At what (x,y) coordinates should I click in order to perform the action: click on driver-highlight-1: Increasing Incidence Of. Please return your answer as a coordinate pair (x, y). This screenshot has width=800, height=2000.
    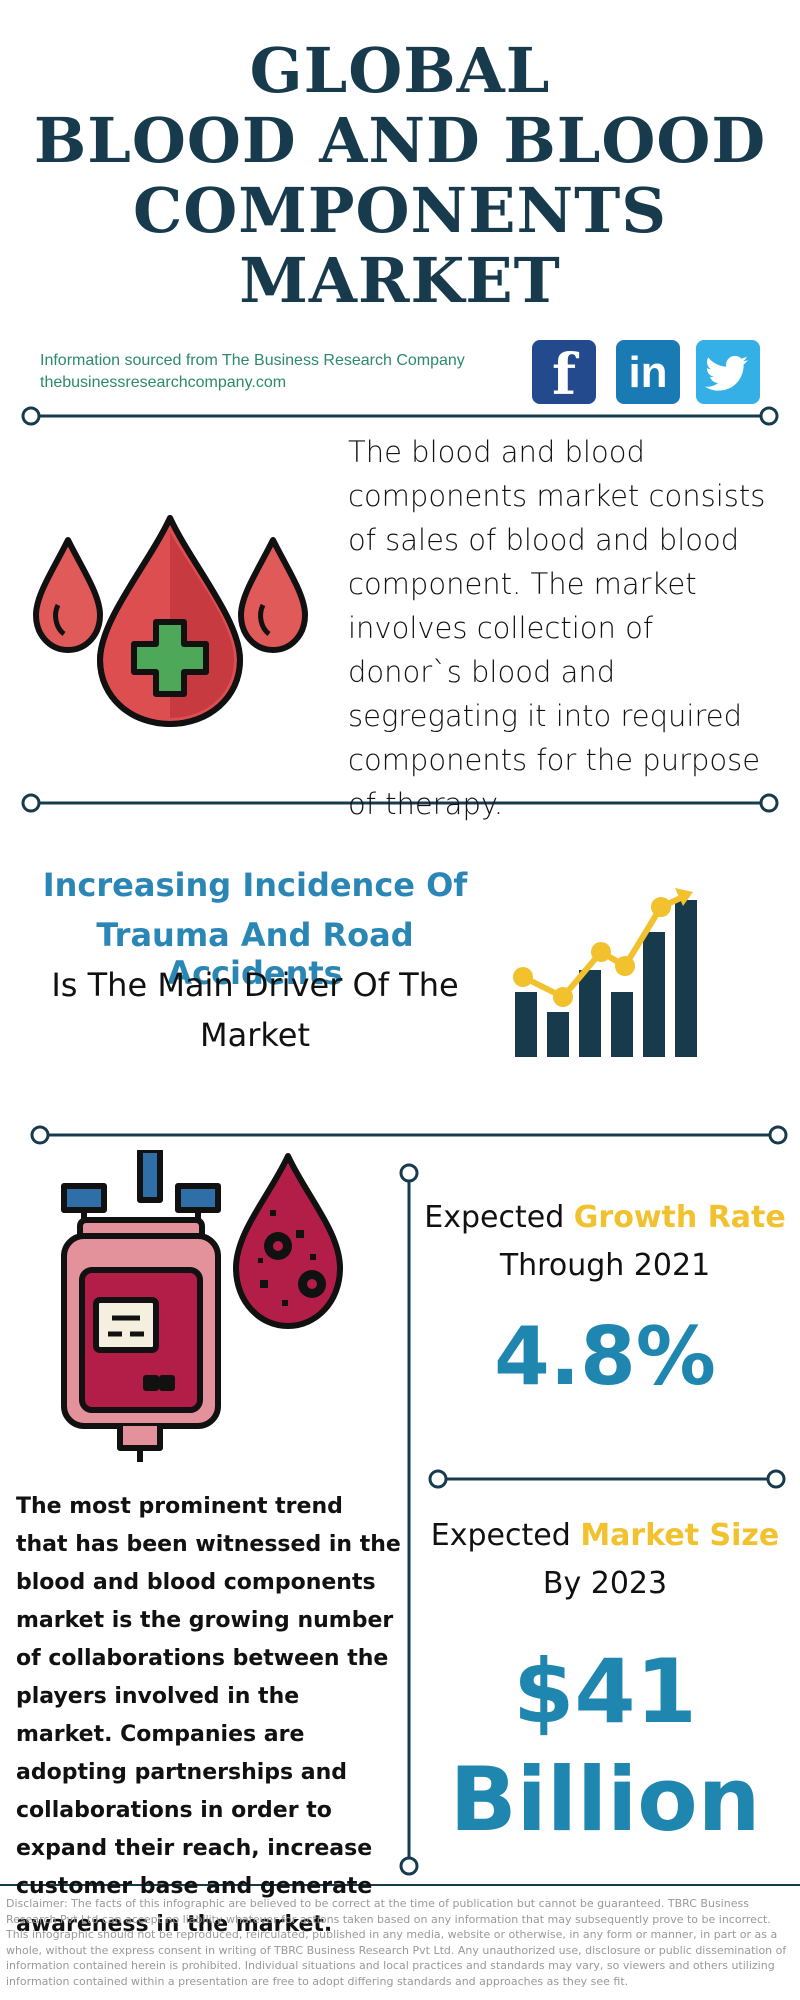
    Looking at the image, I should click on (255, 885).